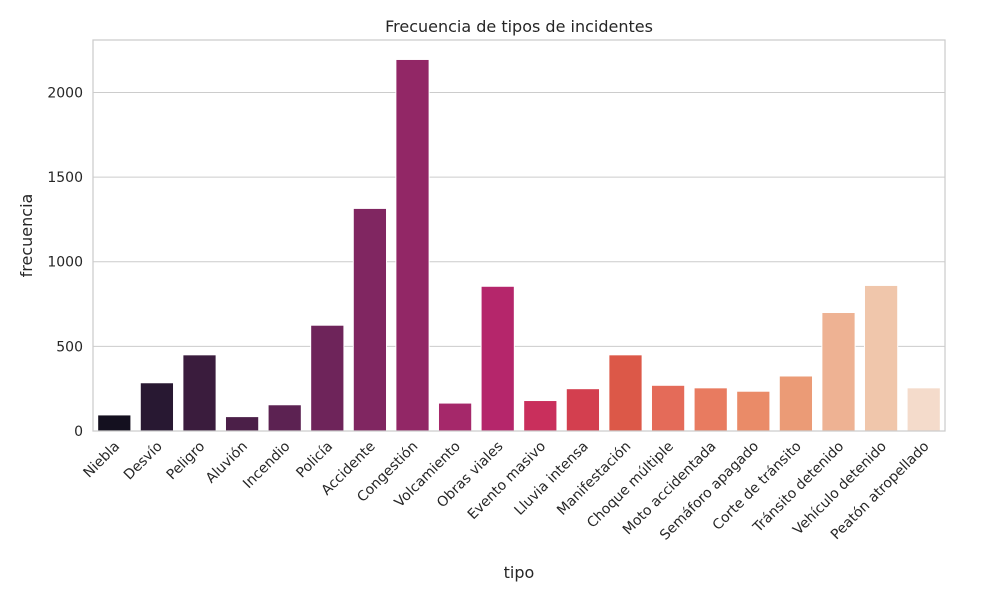  Describe the element at coordinates (26, 236) in the screenshot. I see `y-axis-label: frecuencia` at that location.